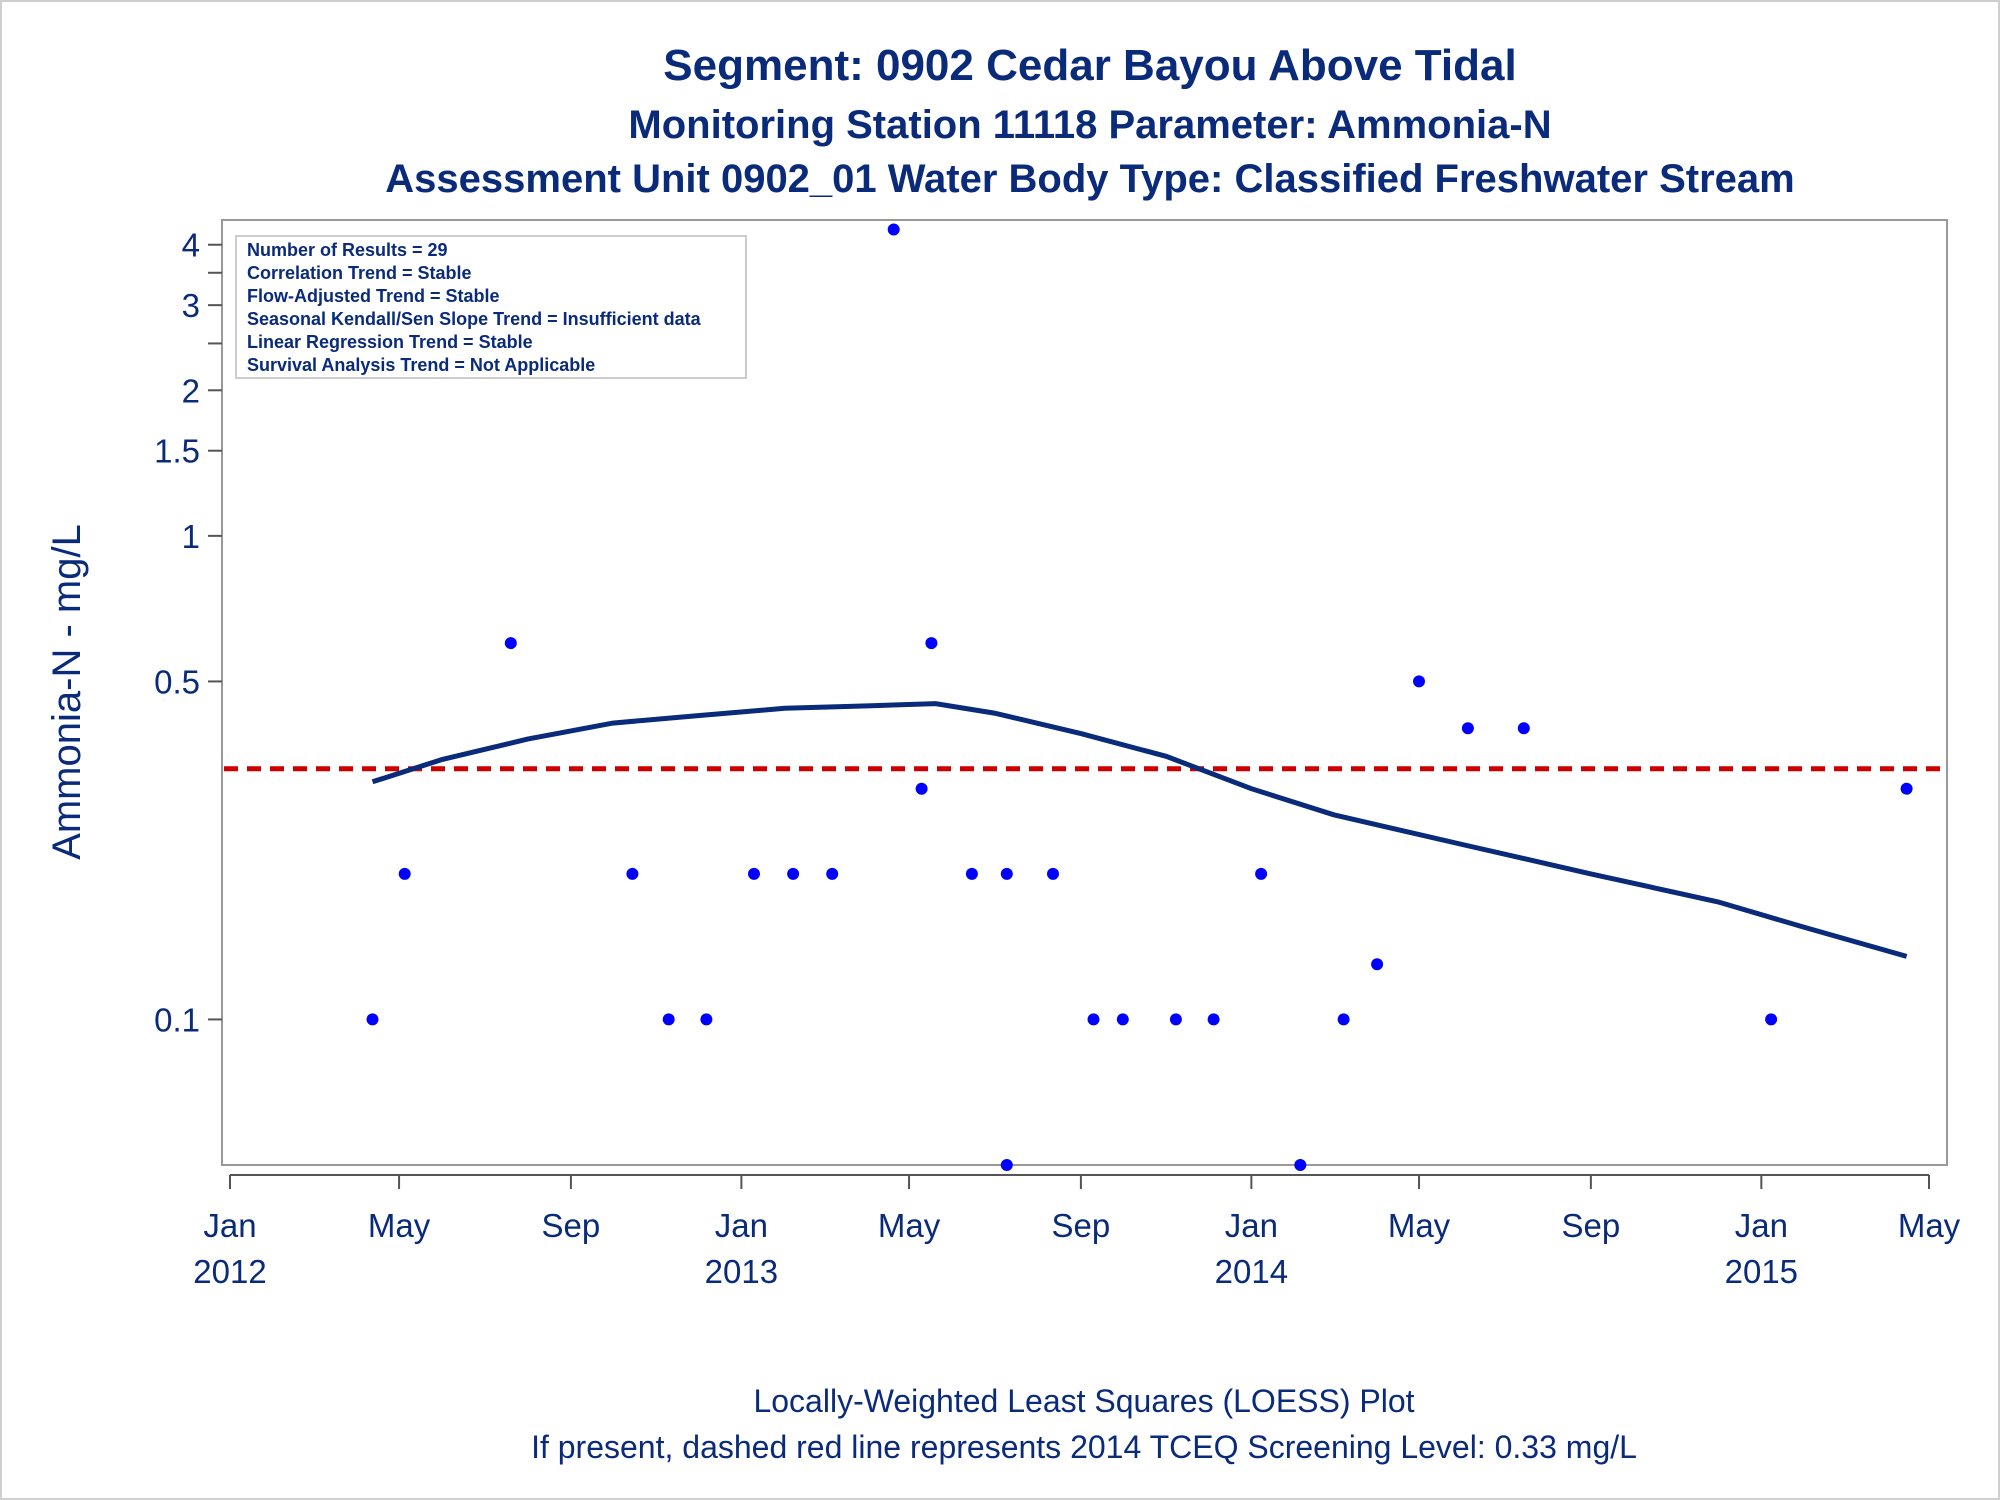  Describe the element at coordinates (1761, 1271) in the screenshot. I see `x-tick-year-label: 2015` at that location.